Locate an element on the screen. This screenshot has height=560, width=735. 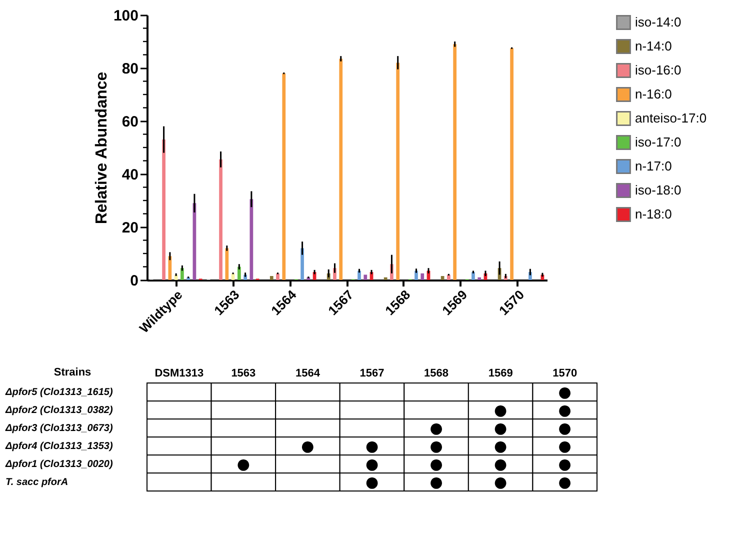
y-tick-label: 100 is located at coordinates (125, 16).